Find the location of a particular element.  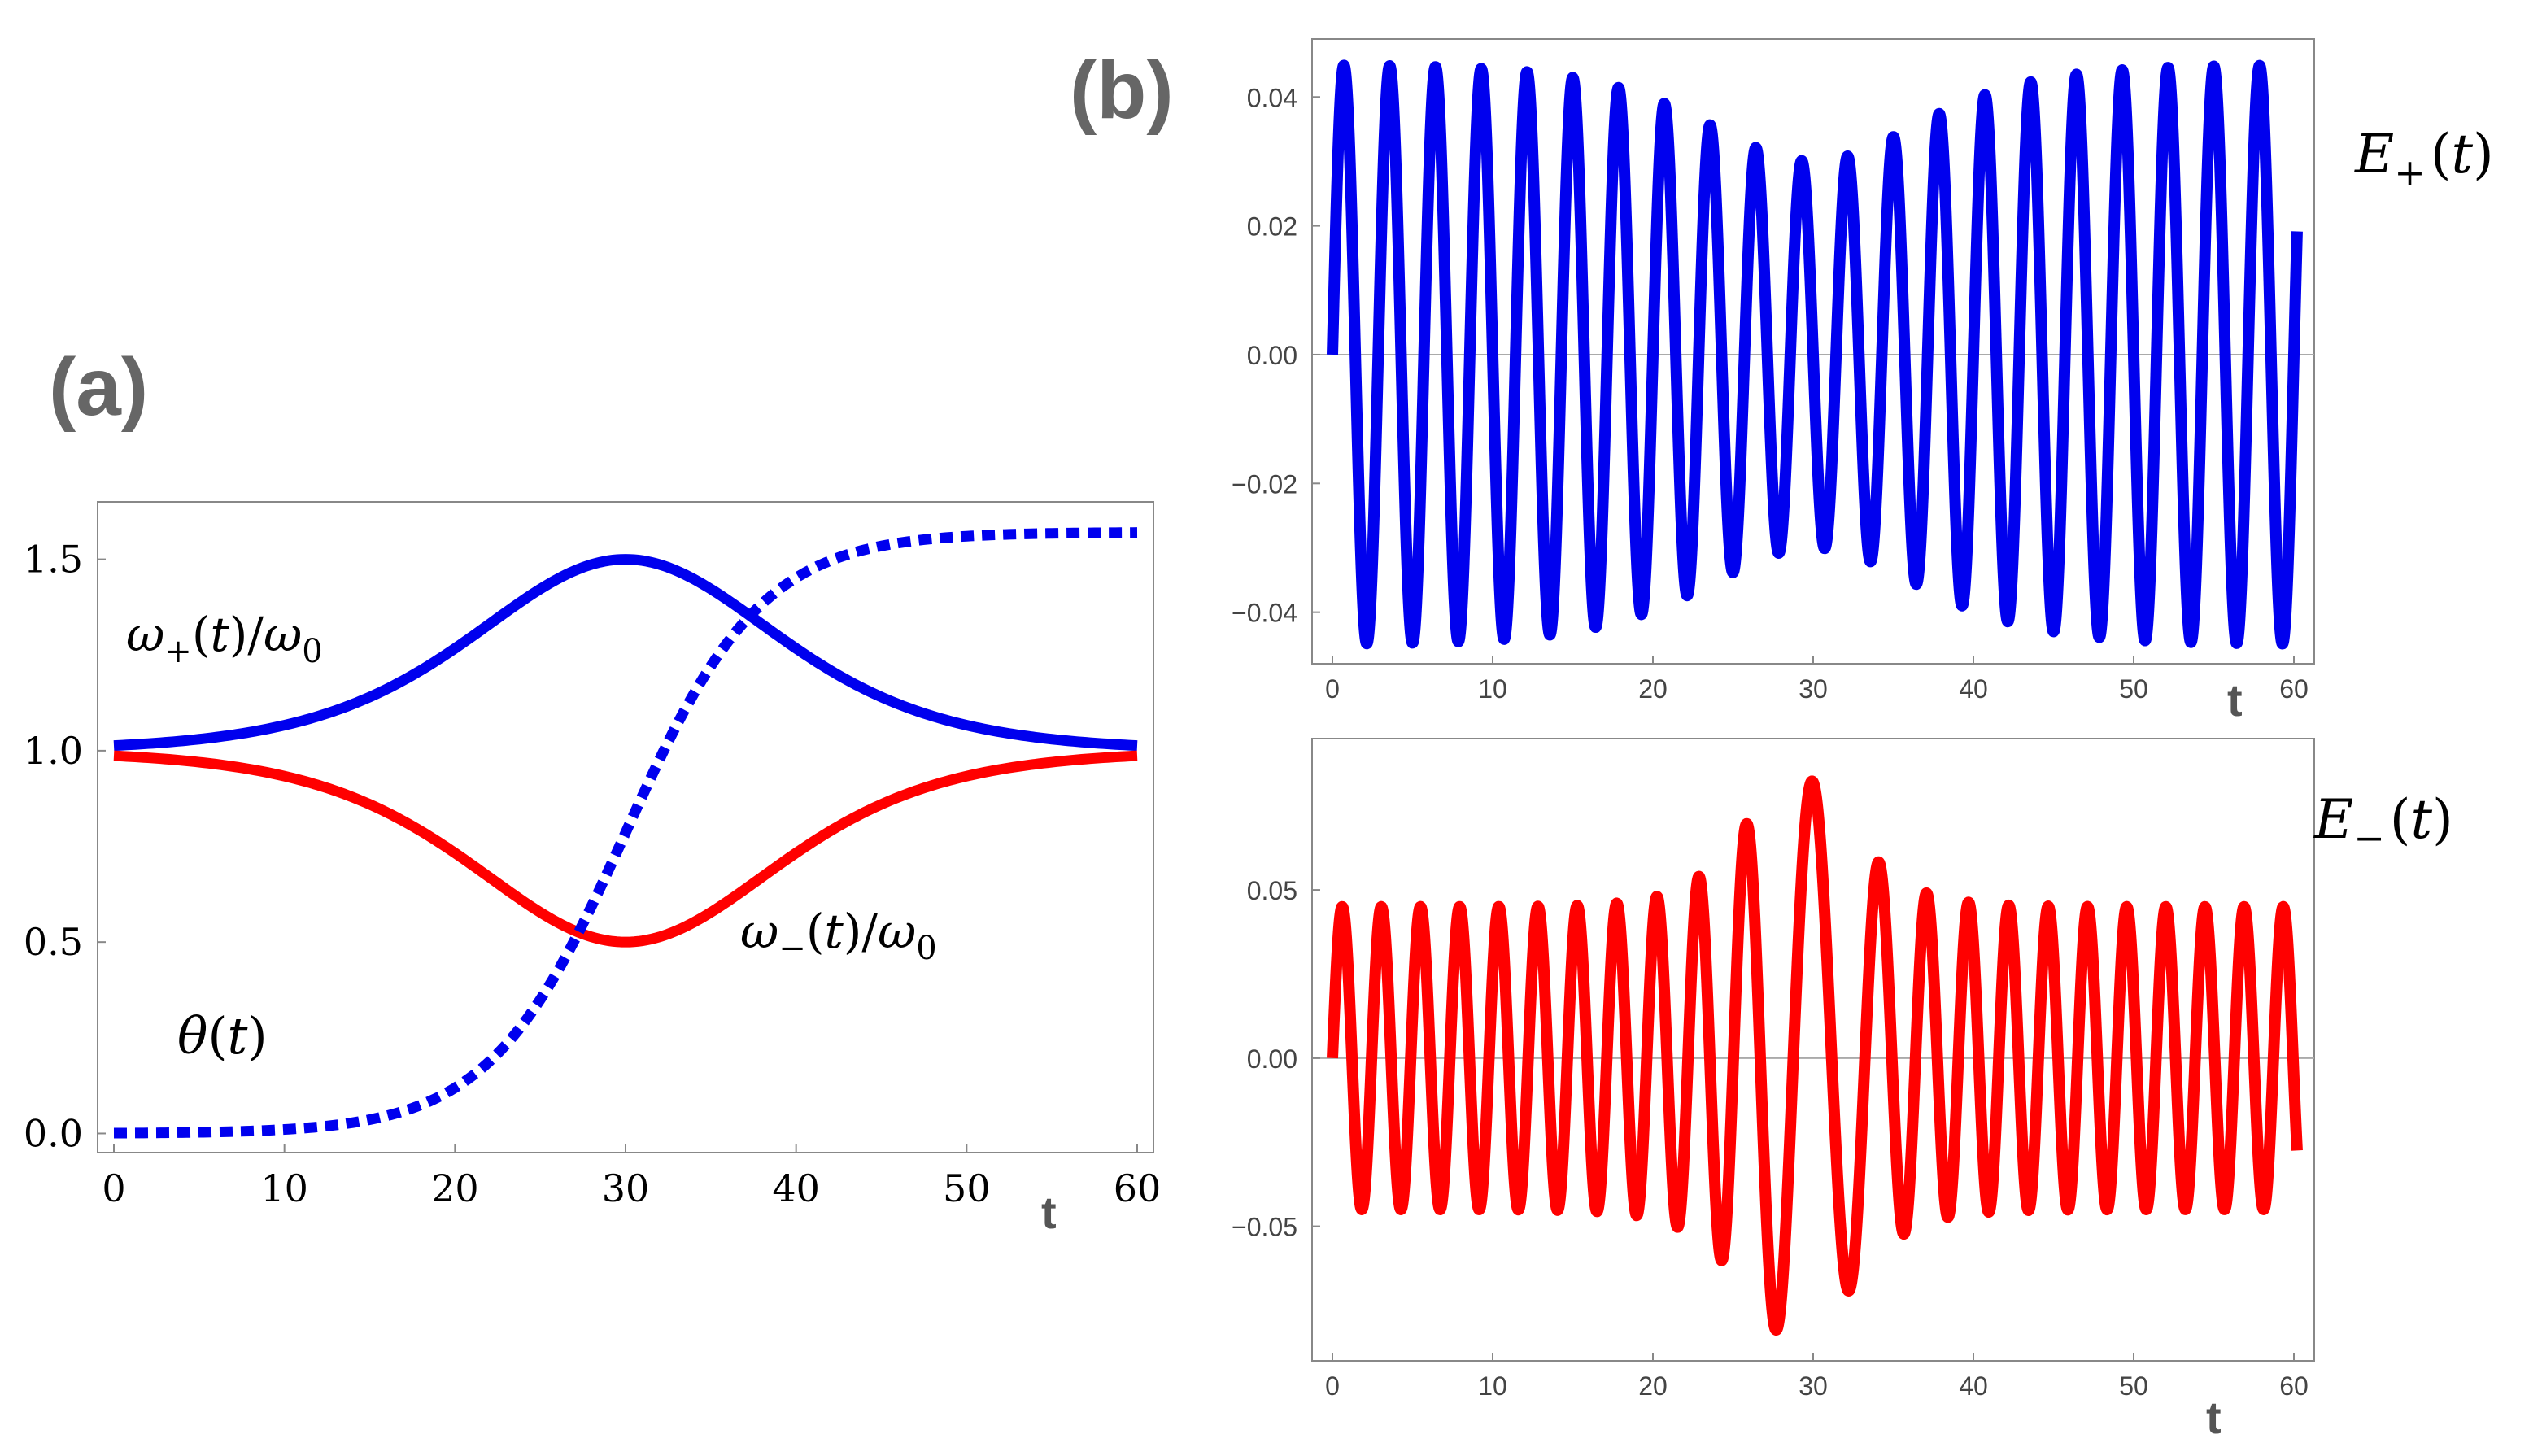

chart-a-x-tick-label: 0 is located at coordinates (114, 1188).